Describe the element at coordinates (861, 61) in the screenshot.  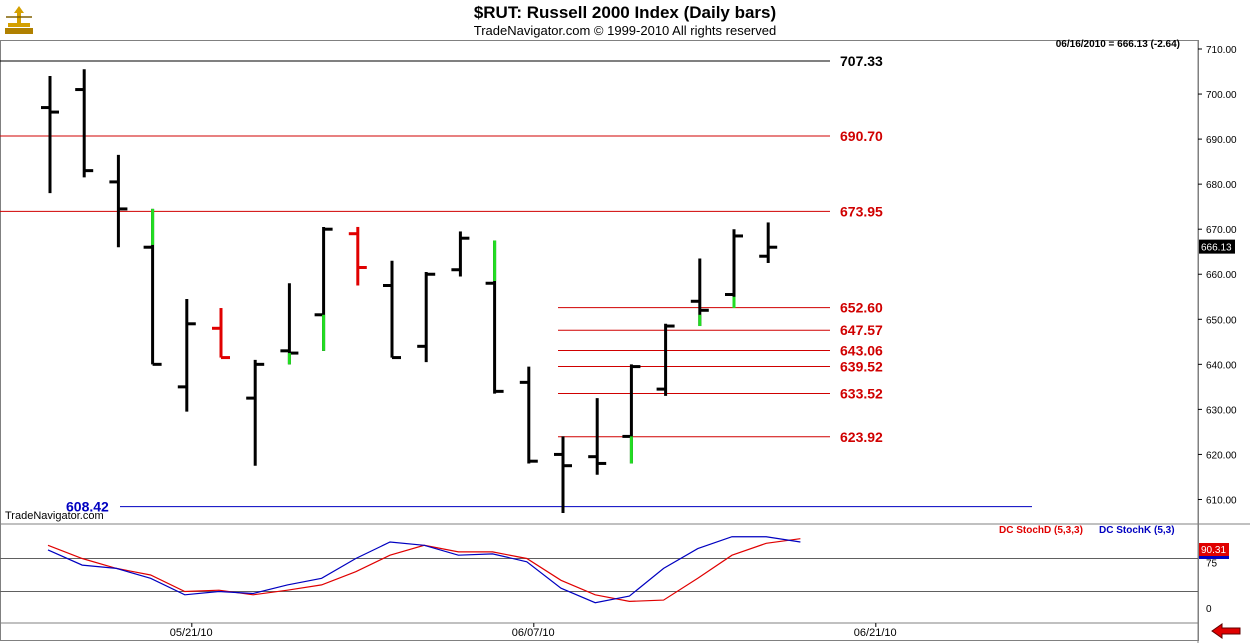
I see `level-label: 707.33` at that location.